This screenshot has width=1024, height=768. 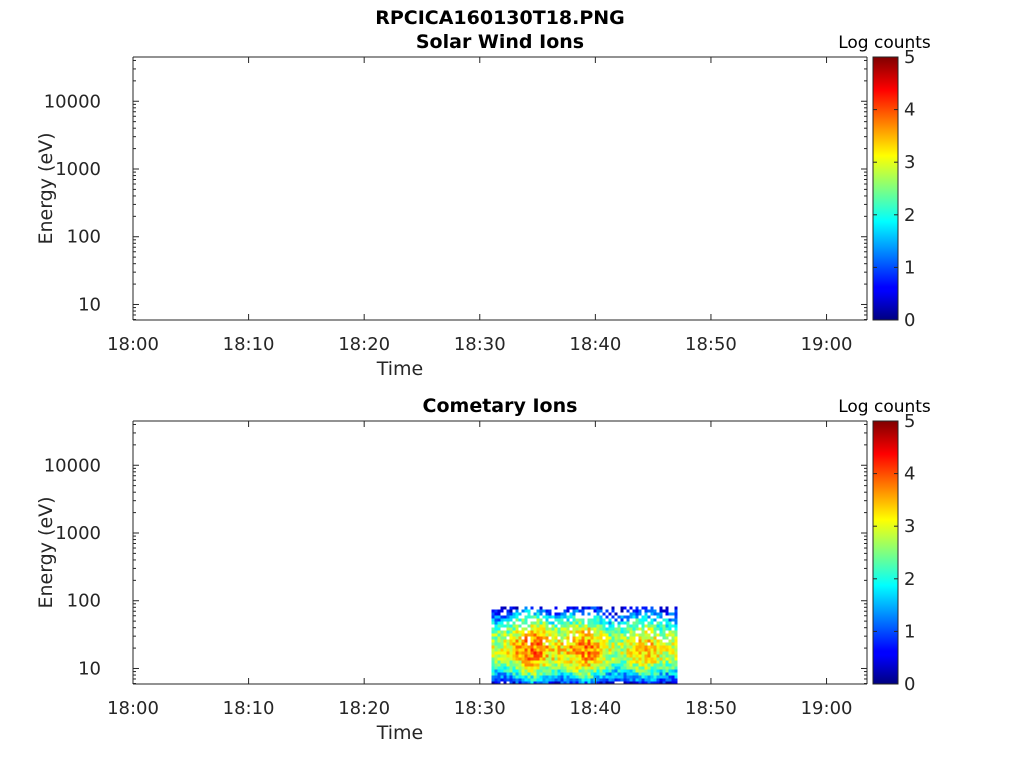 I want to click on y-tick-label: 100, so click(x=84, y=237).